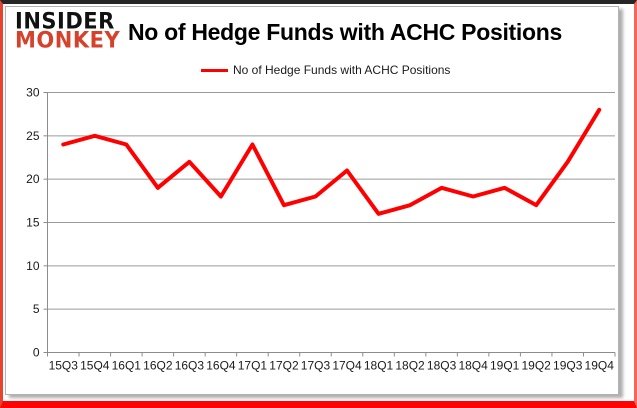 The height and width of the screenshot is (408, 637). Describe the element at coordinates (158, 366) in the screenshot. I see `x-axis-label: 16Q2` at that location.